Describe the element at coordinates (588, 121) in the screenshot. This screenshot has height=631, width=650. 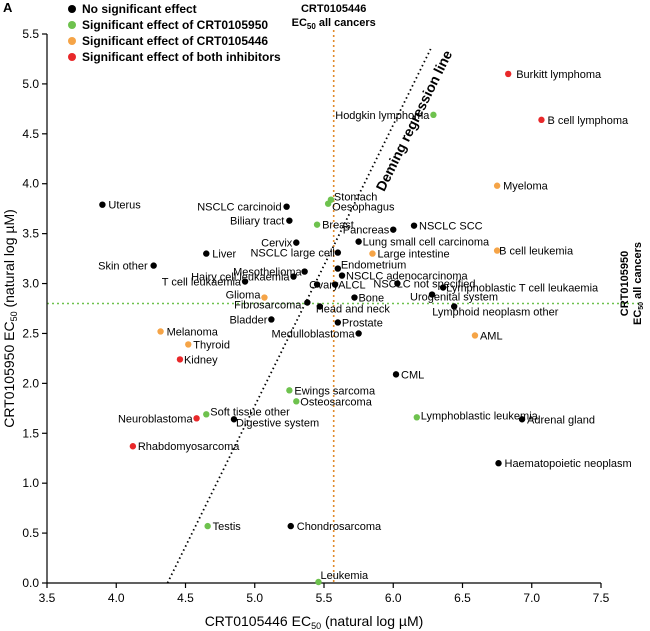
I see `point-label-b-cell-lymphoma: B cell lymphoma` at that location.